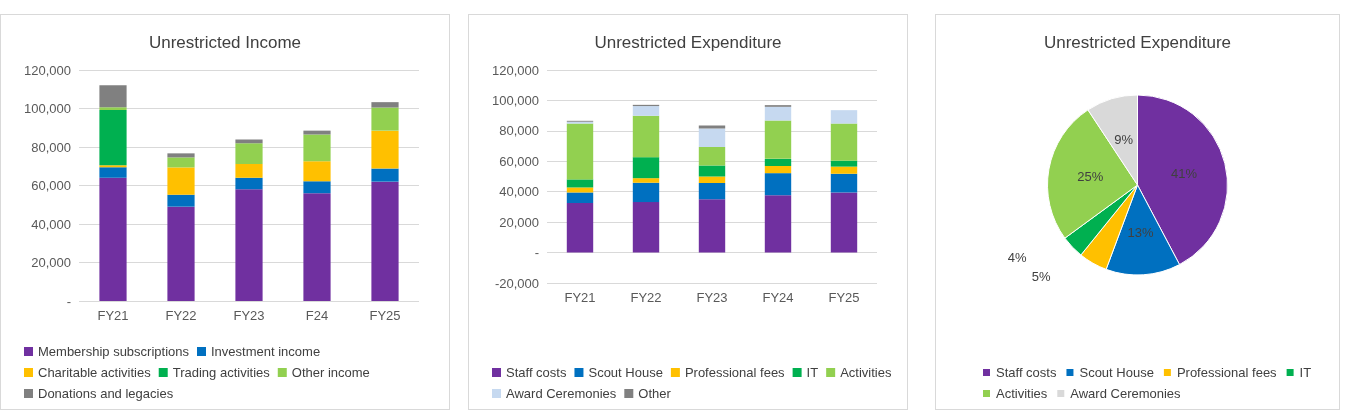 The width and height of the screenshot is (1349, 412). I want to click on legend-label: Other, so click(655, 393).